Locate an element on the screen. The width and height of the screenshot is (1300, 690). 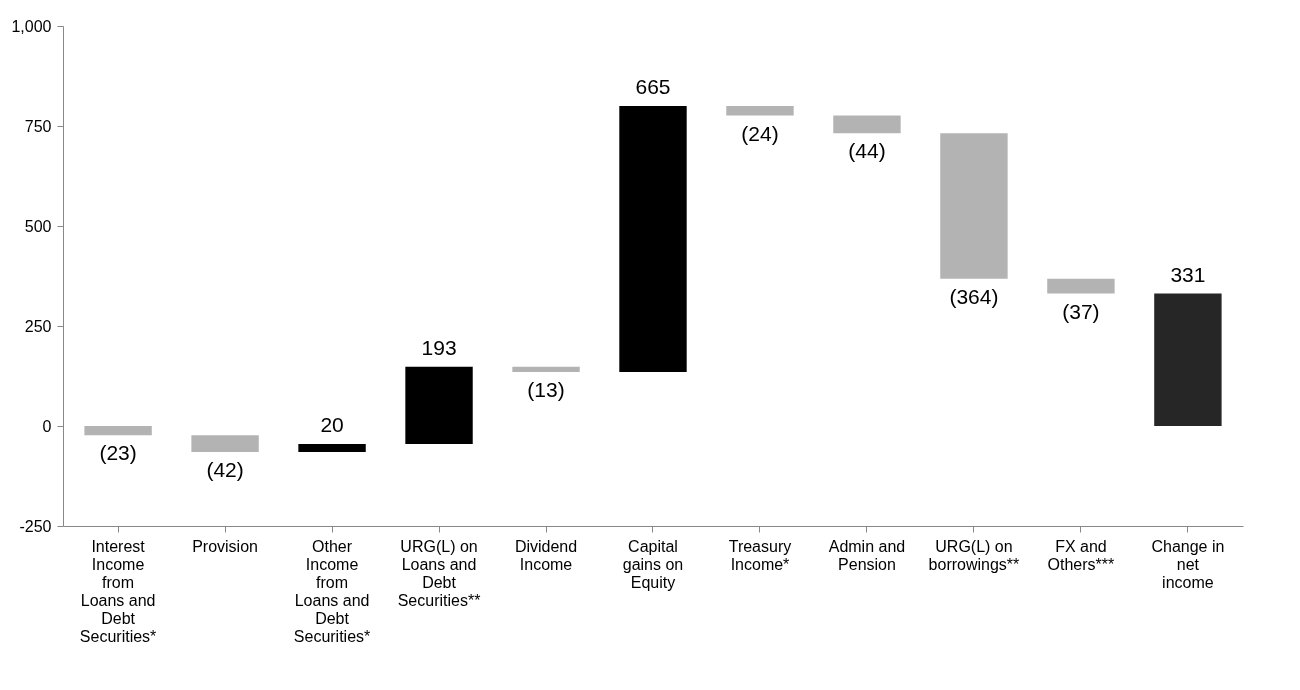
x-tick-label: Provision is located at coordinates (225, 546).